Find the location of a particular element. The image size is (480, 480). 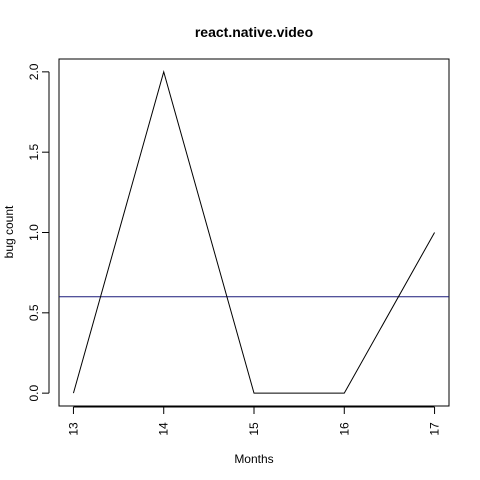

x-tick-label: 16 is located at coordinates (344, 429).